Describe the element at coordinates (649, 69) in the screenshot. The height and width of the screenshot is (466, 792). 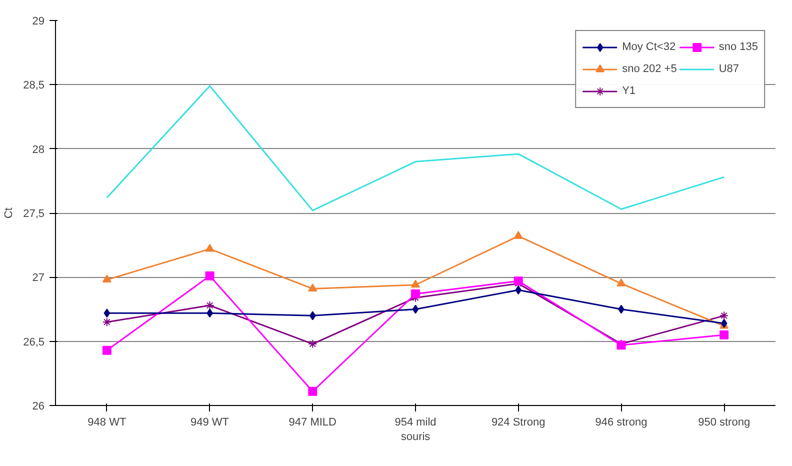
I see `legend-label: sno 202 +5` at that location.